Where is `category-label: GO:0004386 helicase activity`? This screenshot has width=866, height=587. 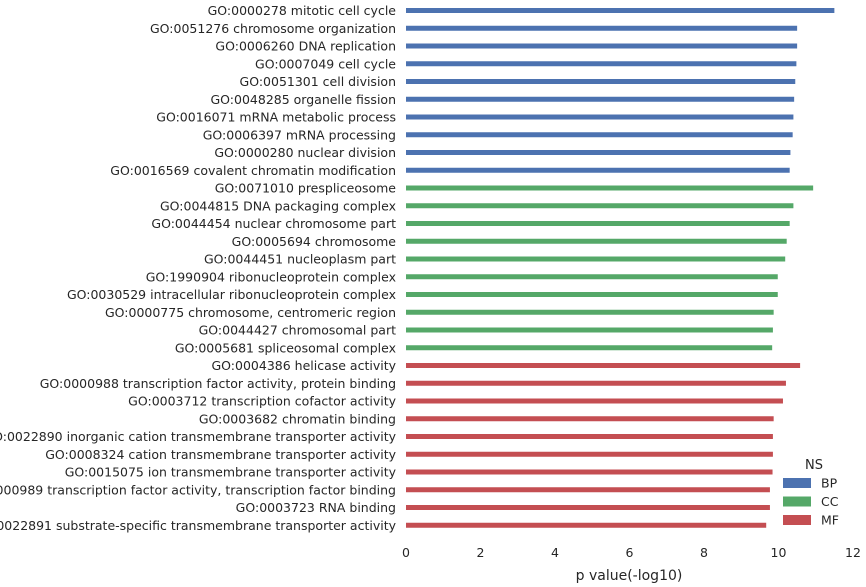
category-label: GO:0004386 helicase activity is located at coordinates (303, 365).